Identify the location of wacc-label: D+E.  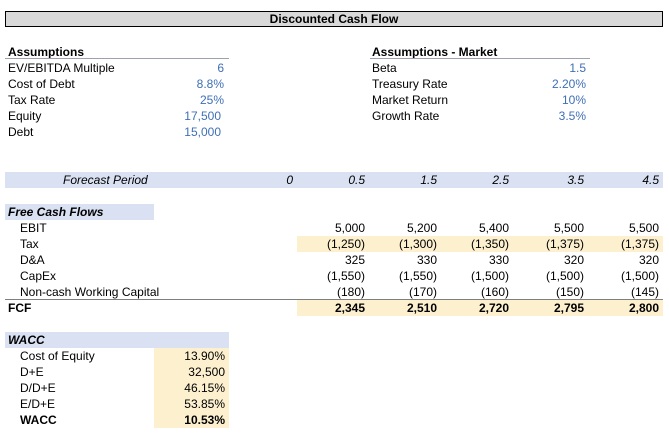
(32, 372).